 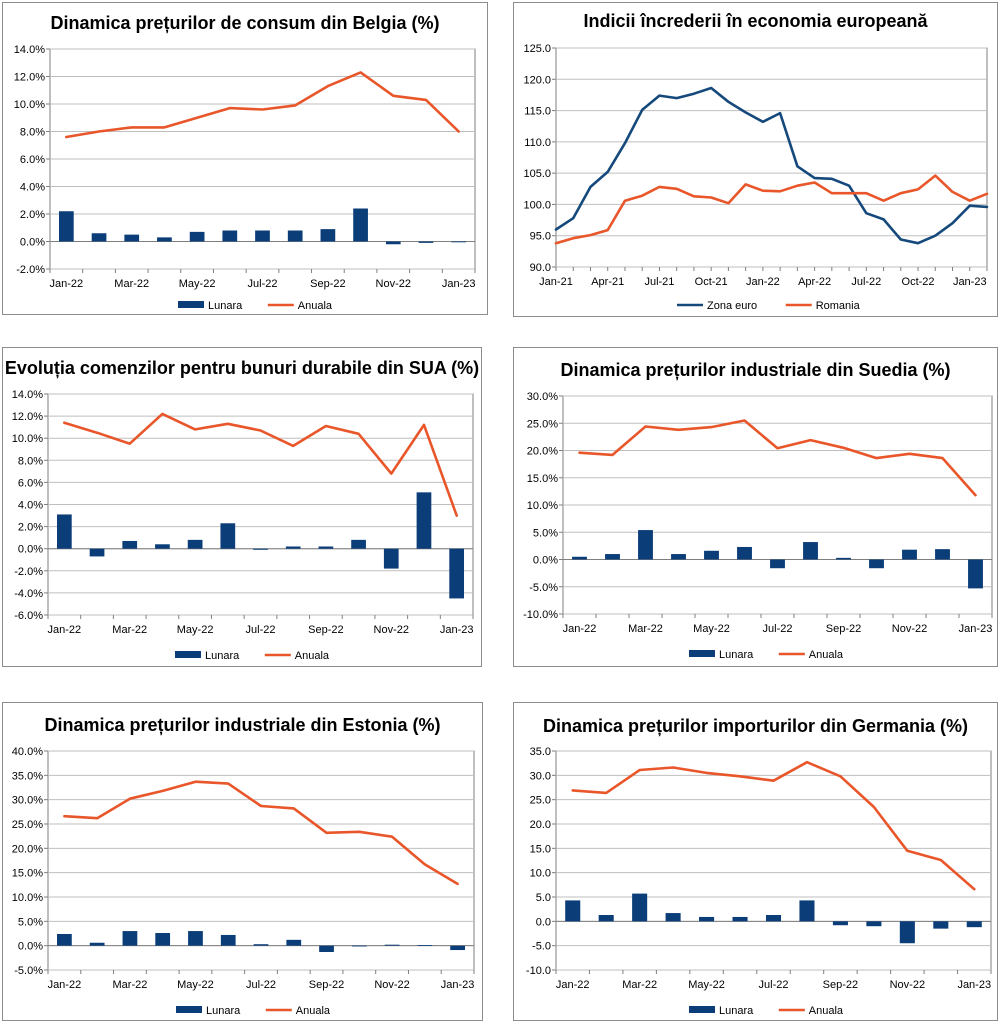 What do you see at coordinates (711, 282) in the screenshot?
I see `x-tick-label: Oct-21` at bounding box center [711, 282].